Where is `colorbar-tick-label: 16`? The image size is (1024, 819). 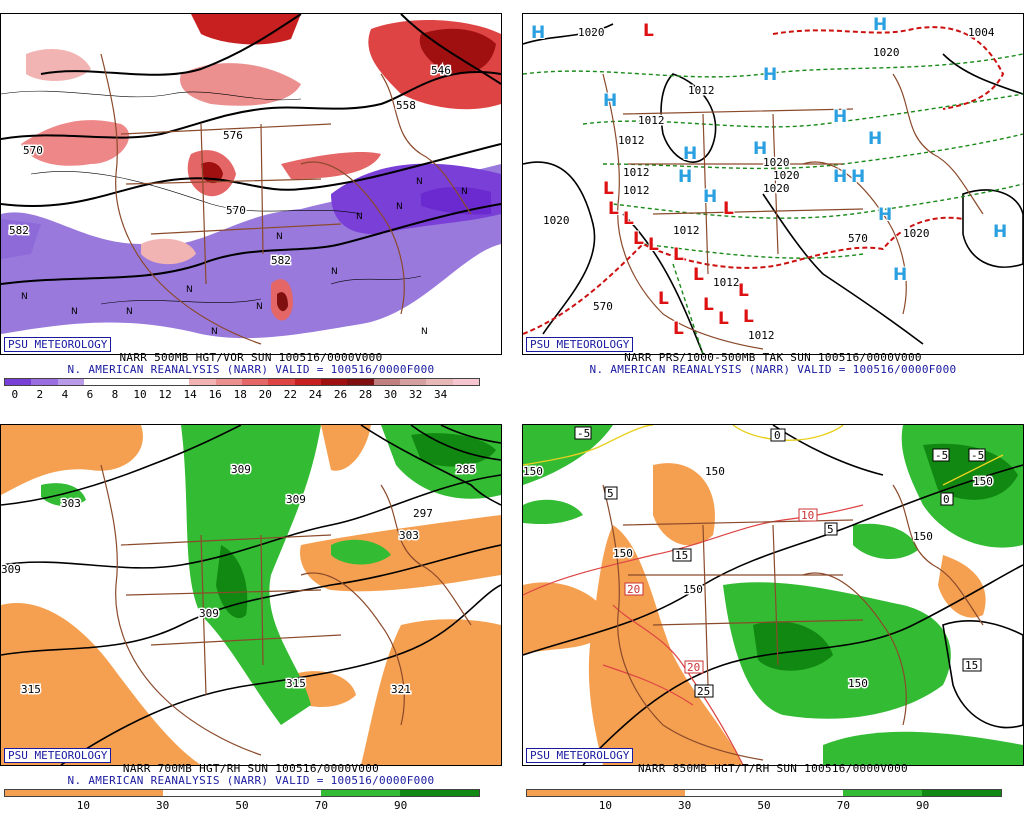 colorbar-tick-label: 16 is located at coordinates (215, 394).